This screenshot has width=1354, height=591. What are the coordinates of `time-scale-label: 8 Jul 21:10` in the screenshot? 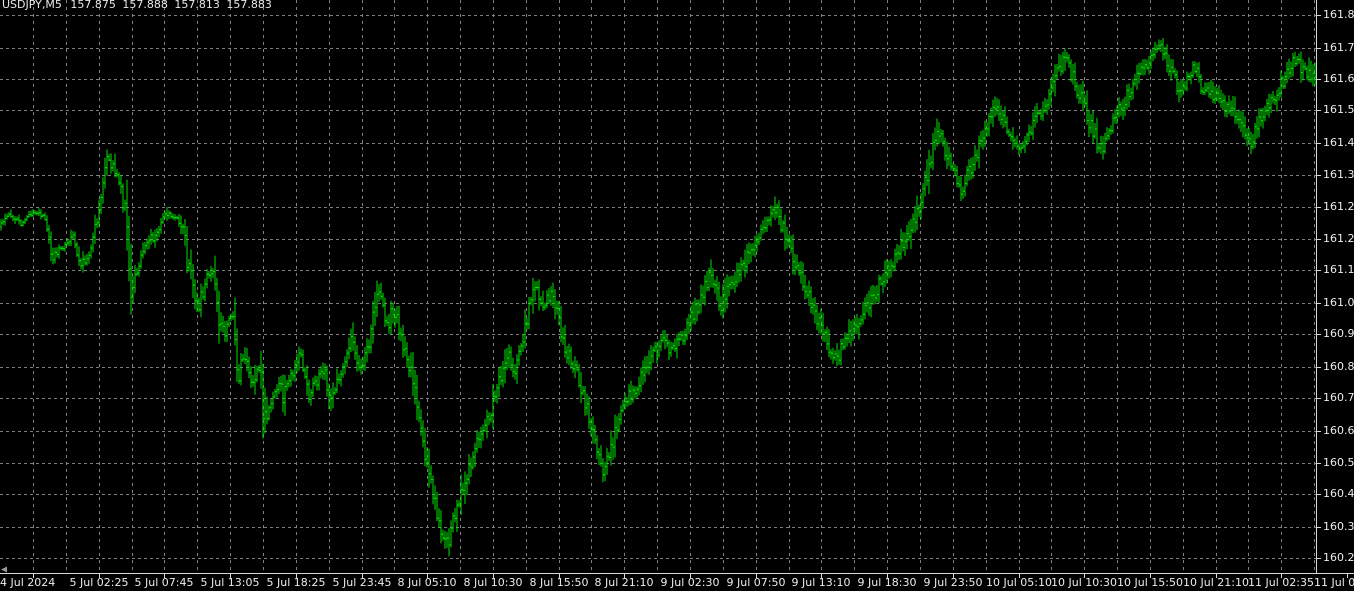 It's located at (624, 582).